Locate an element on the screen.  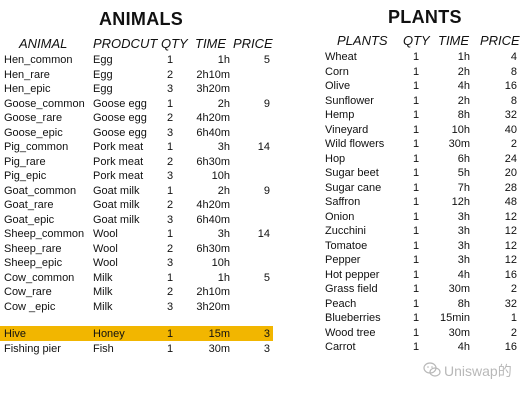
plant-price: 32 is located at coordinates (510, 303).